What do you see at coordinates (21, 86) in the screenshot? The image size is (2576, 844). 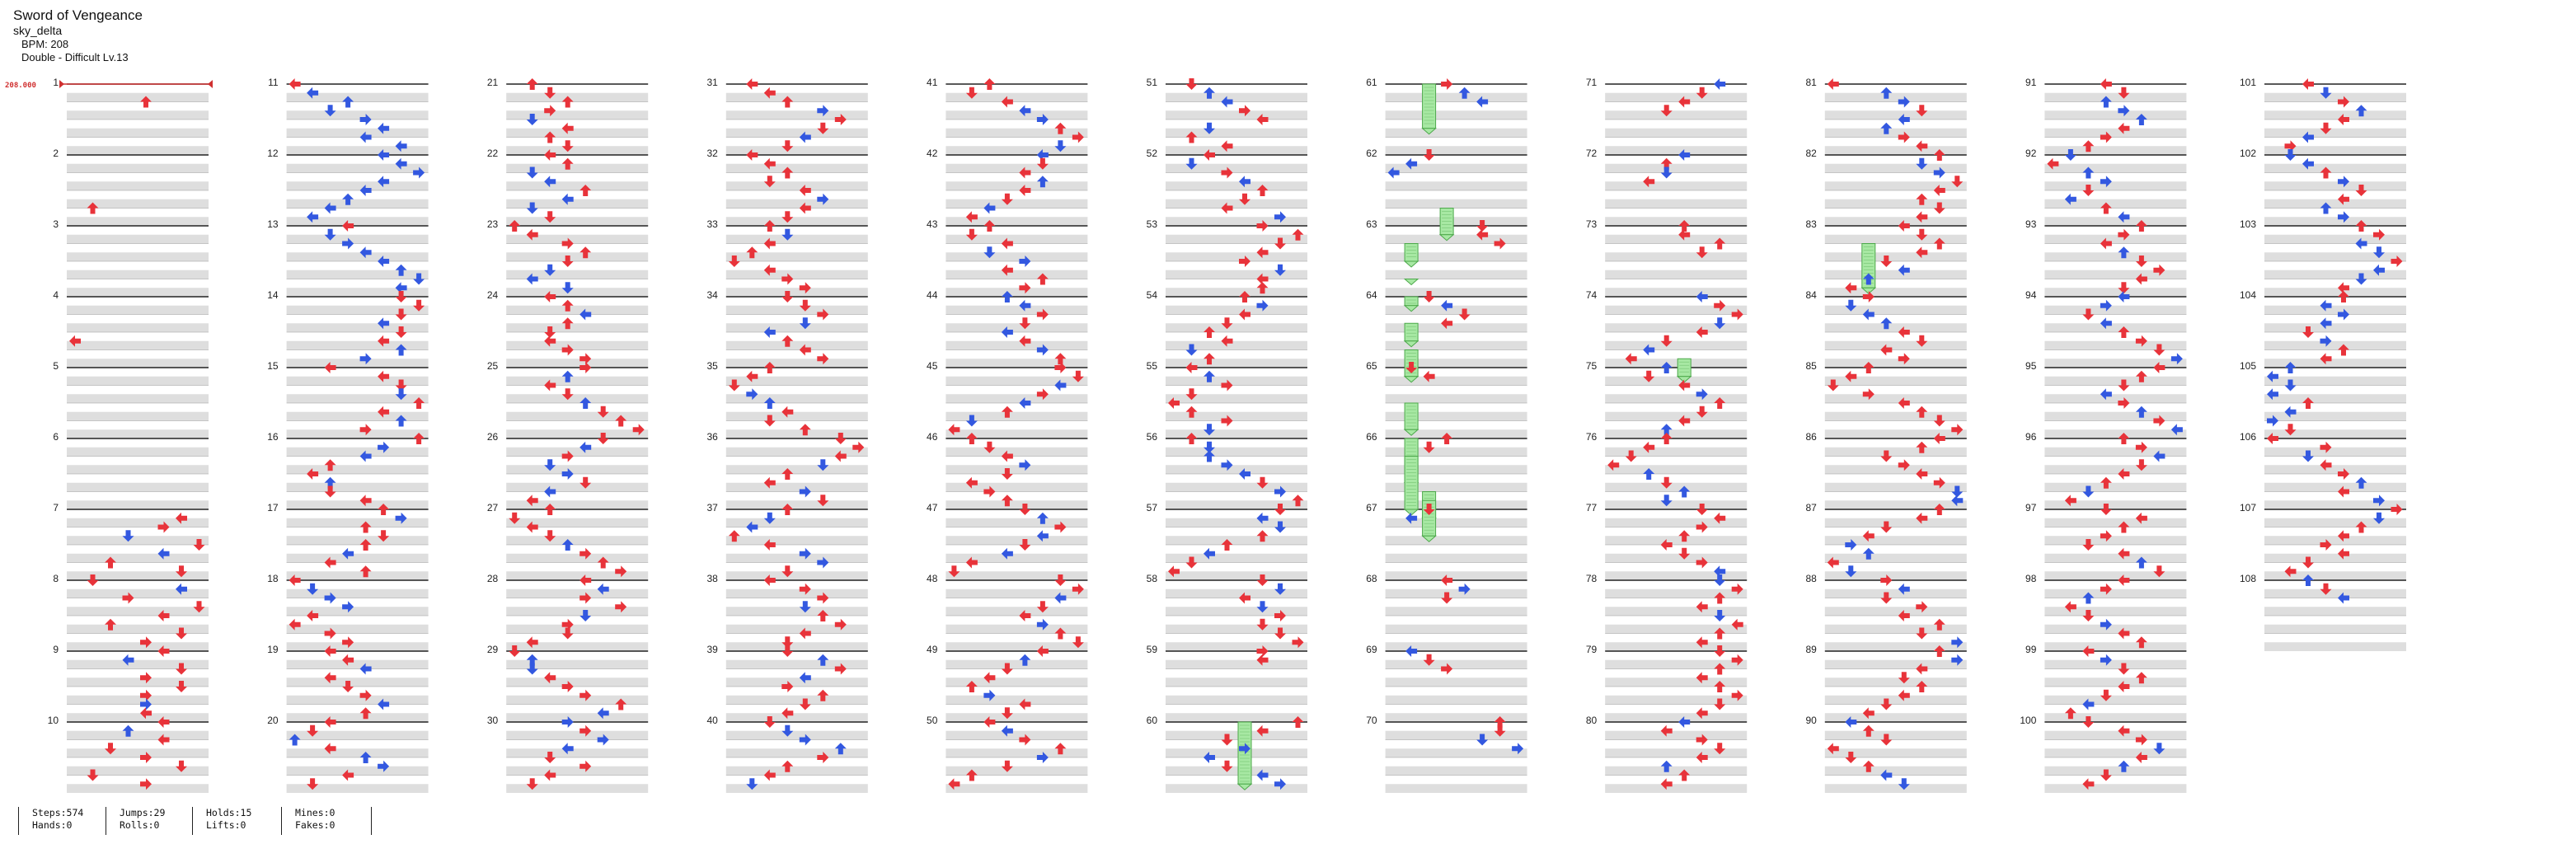 I see `bpm-marker-label: 208.000` at bounding box center [21, 86].